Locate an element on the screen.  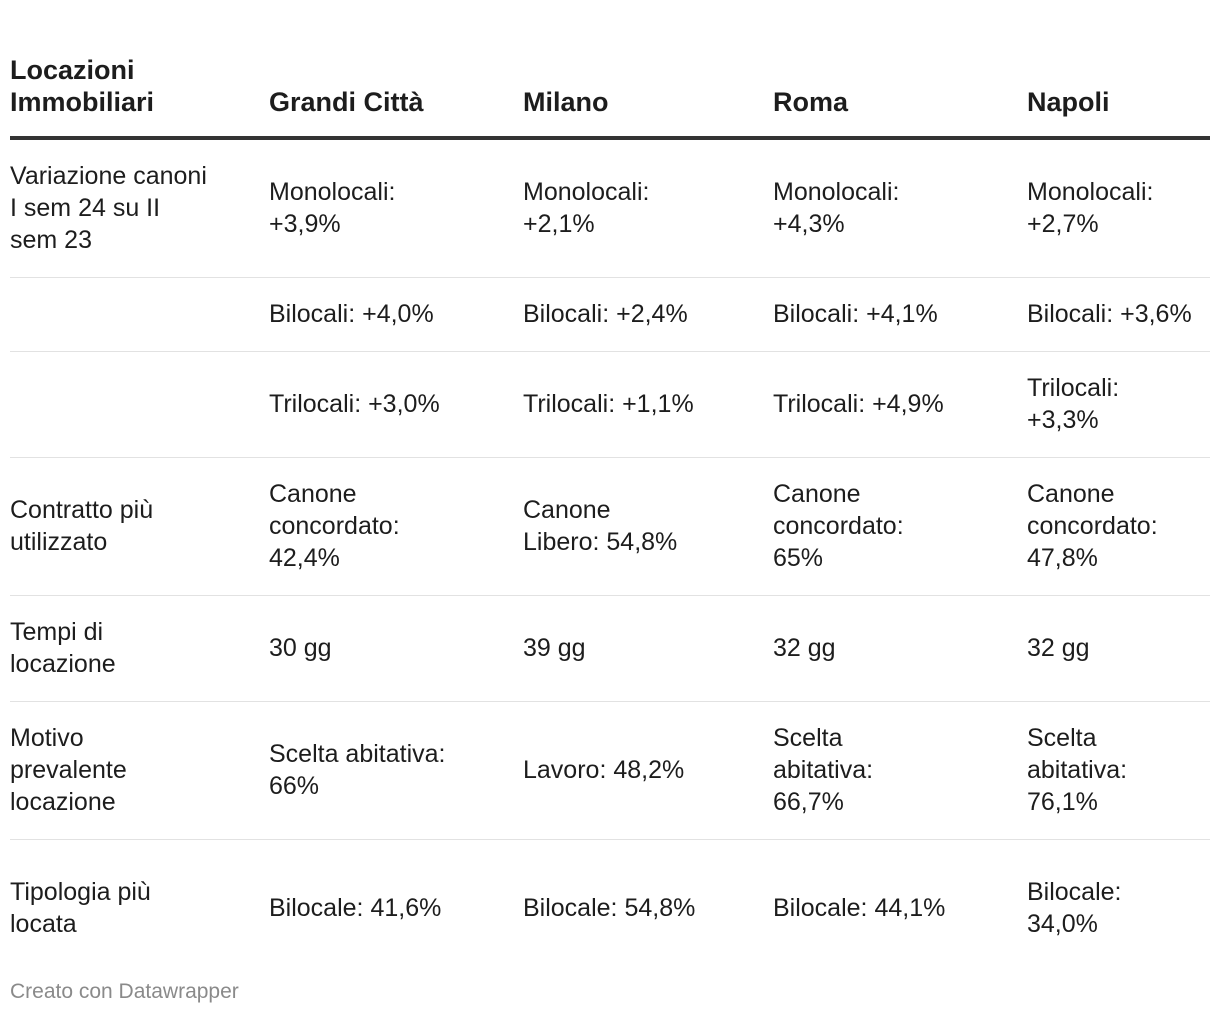
table-cell: Trilocali: +1,1% is located at coordinates (648, 404).